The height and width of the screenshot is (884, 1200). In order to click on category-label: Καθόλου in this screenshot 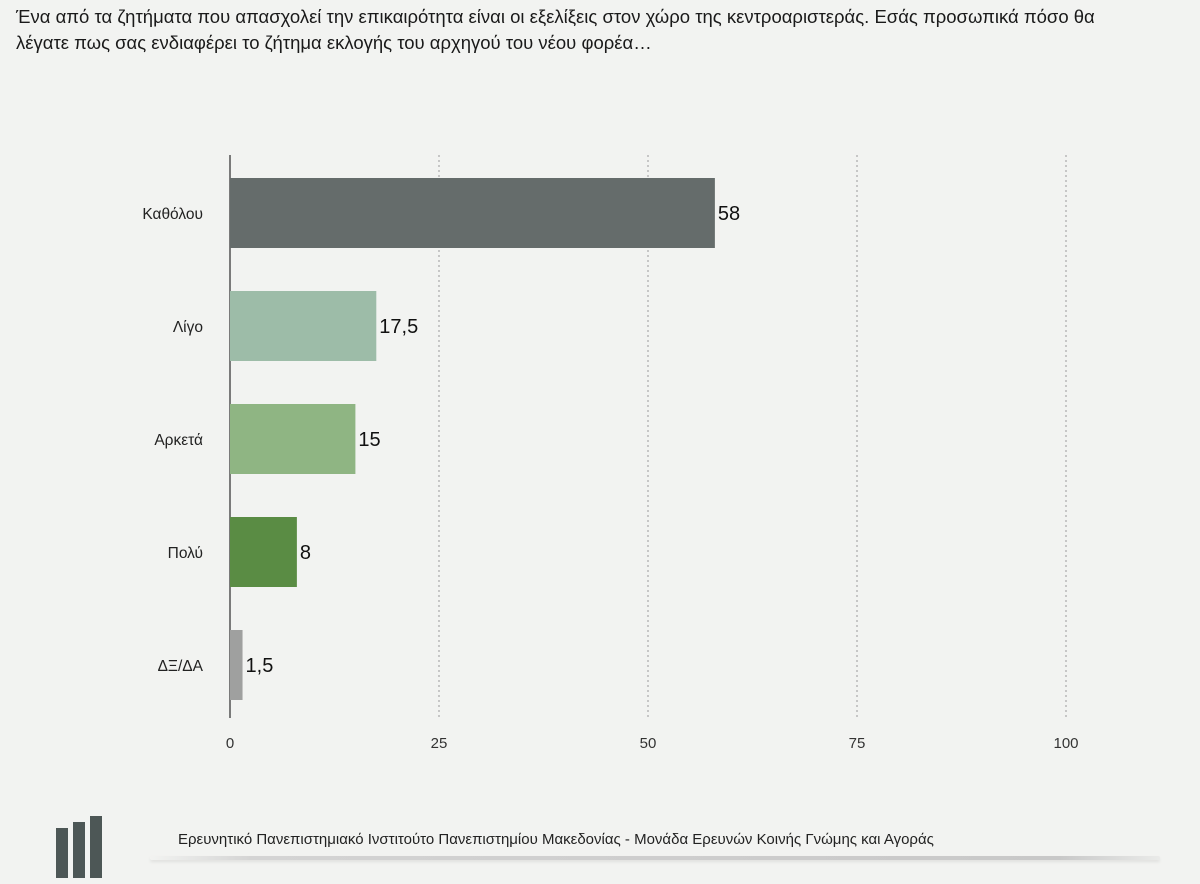, I will do `click(172, 214)`.